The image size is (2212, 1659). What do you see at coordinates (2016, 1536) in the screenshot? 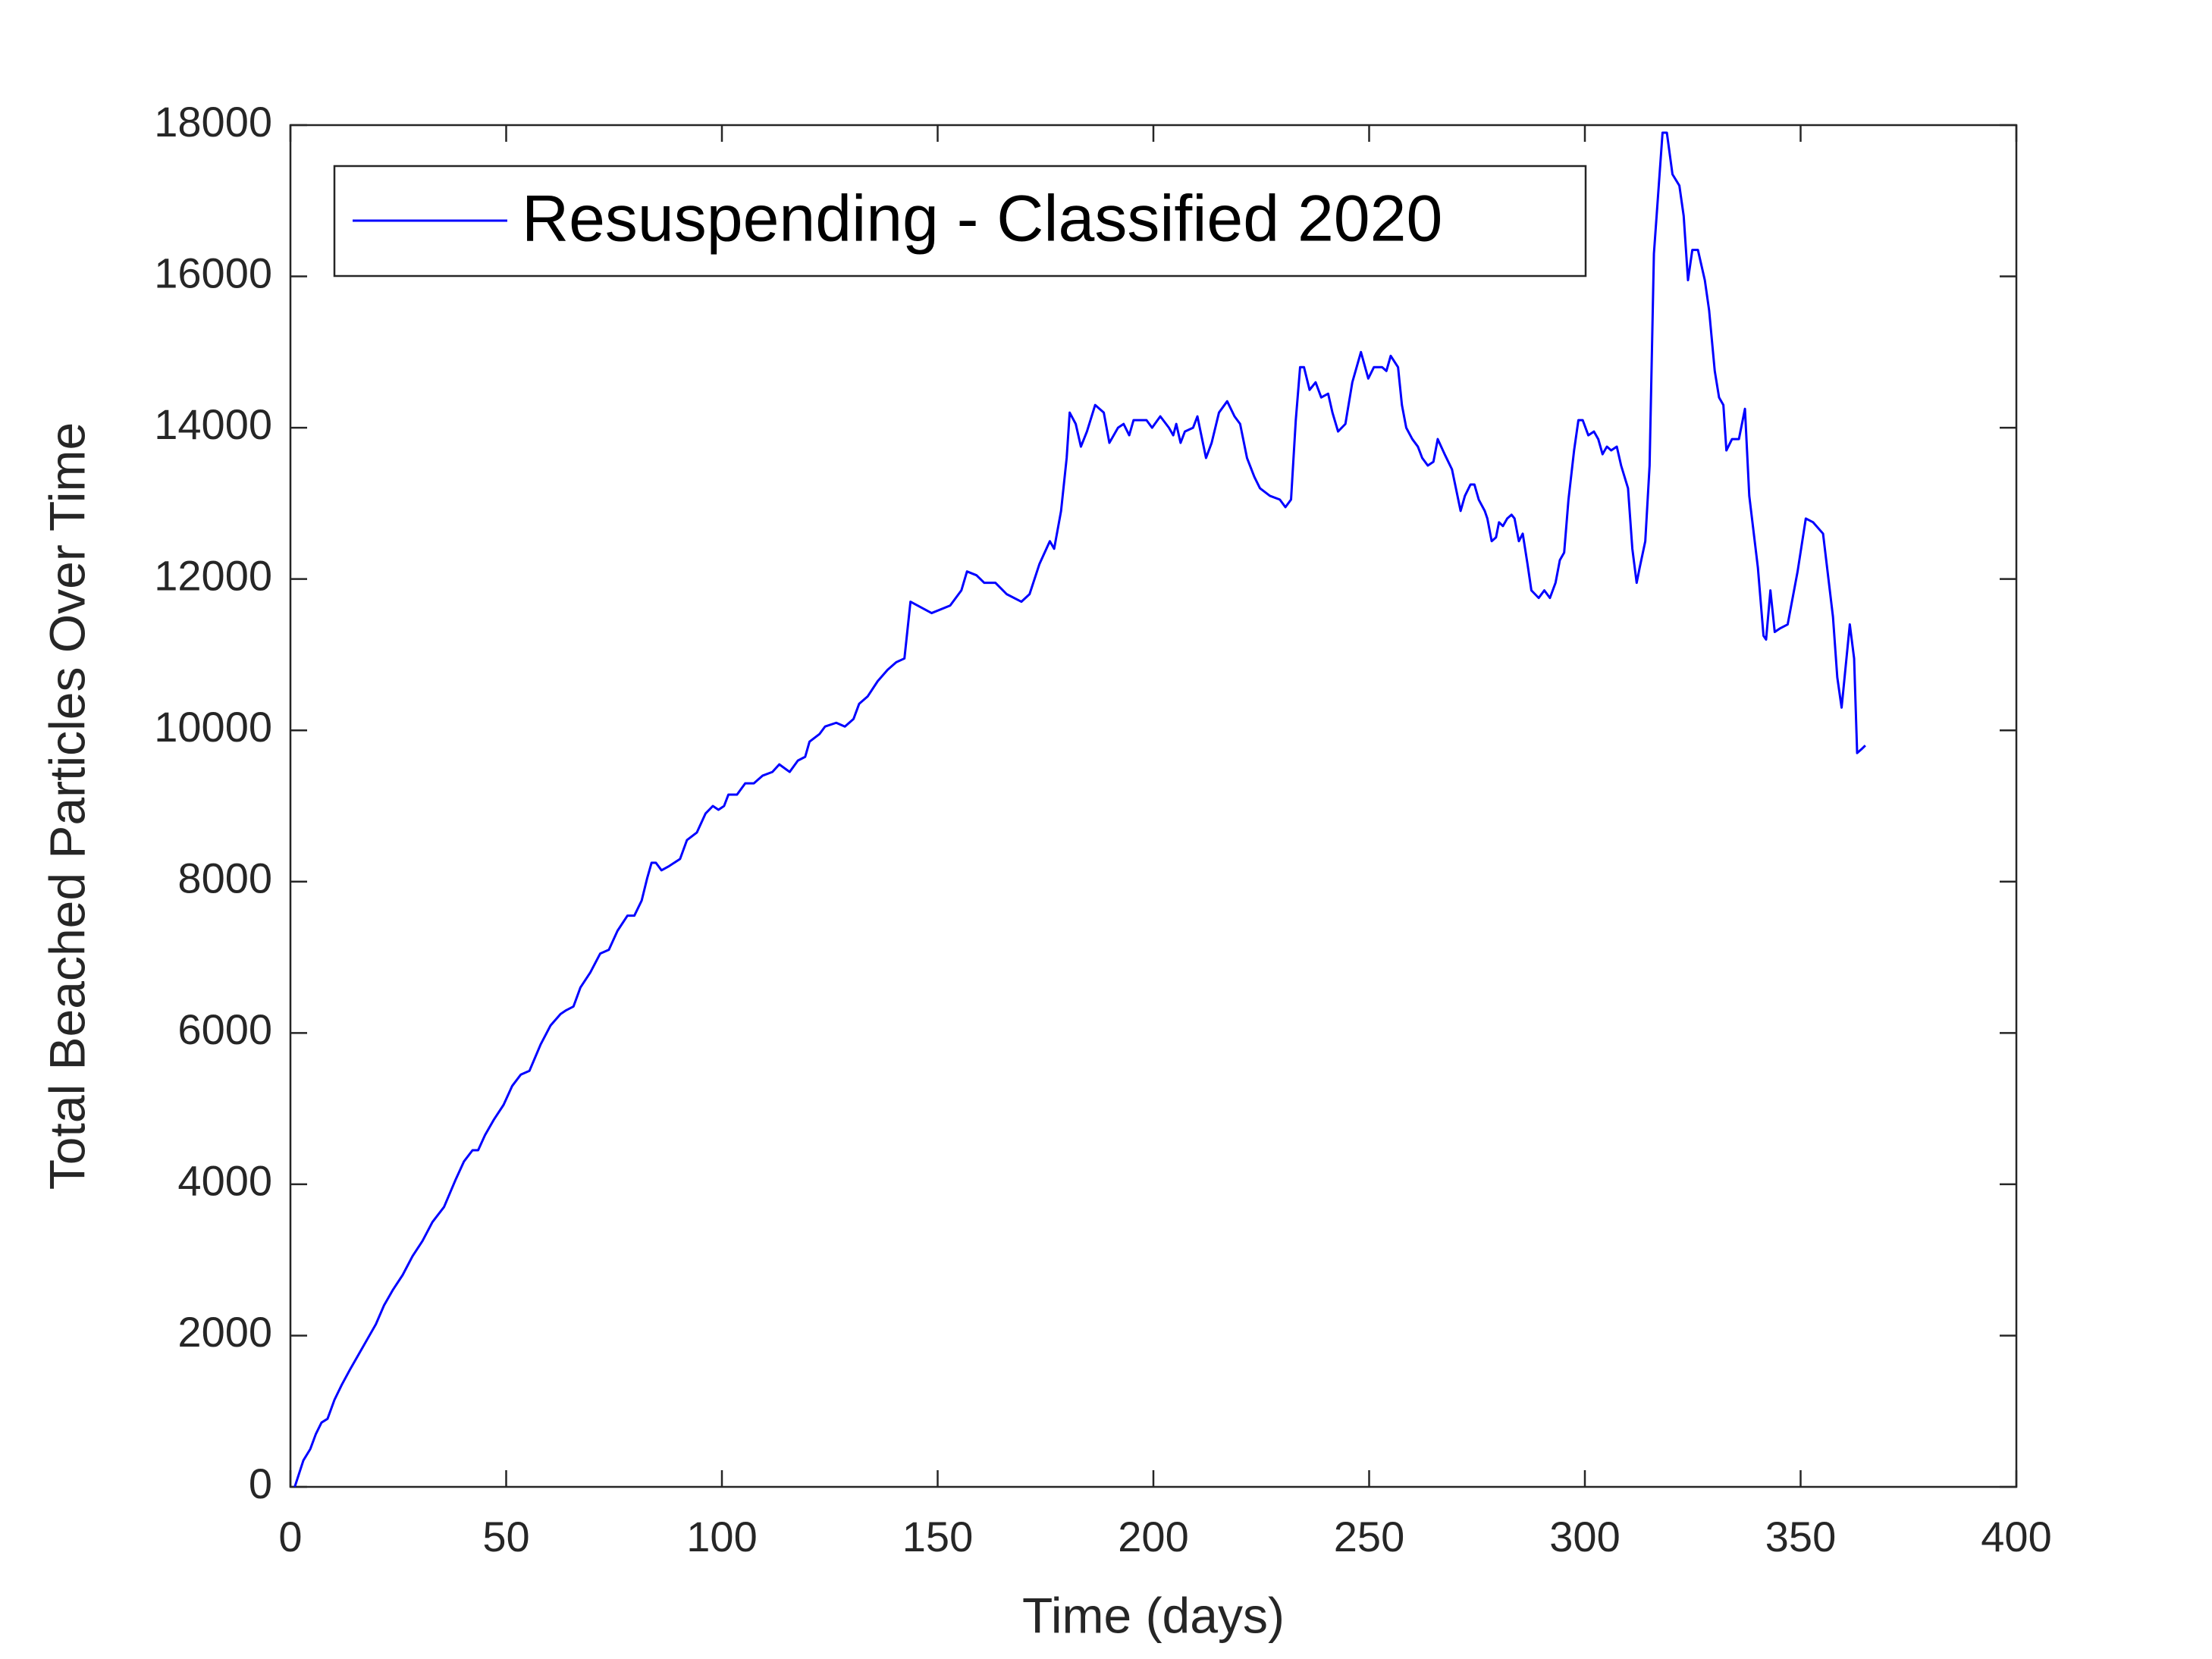
I see `x-tick-label: 400` at bounding box center [2016, 1536].